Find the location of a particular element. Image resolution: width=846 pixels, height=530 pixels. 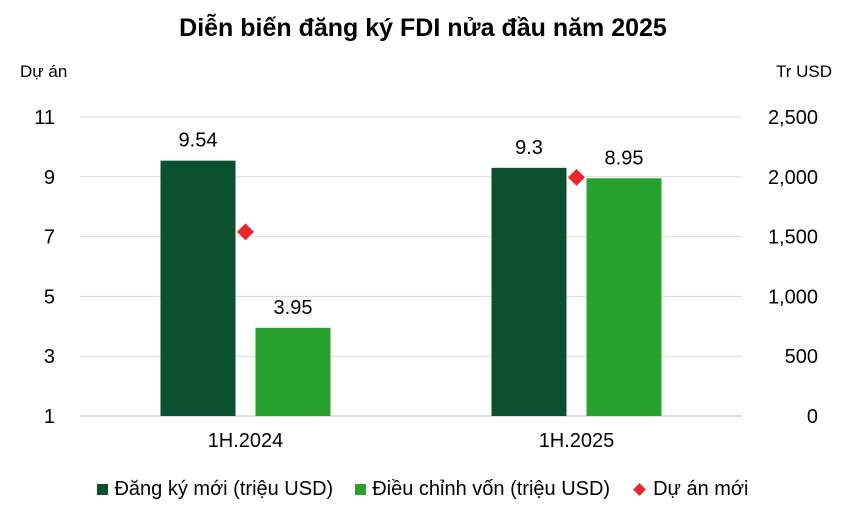

markers is located at coordinates (411, 204).